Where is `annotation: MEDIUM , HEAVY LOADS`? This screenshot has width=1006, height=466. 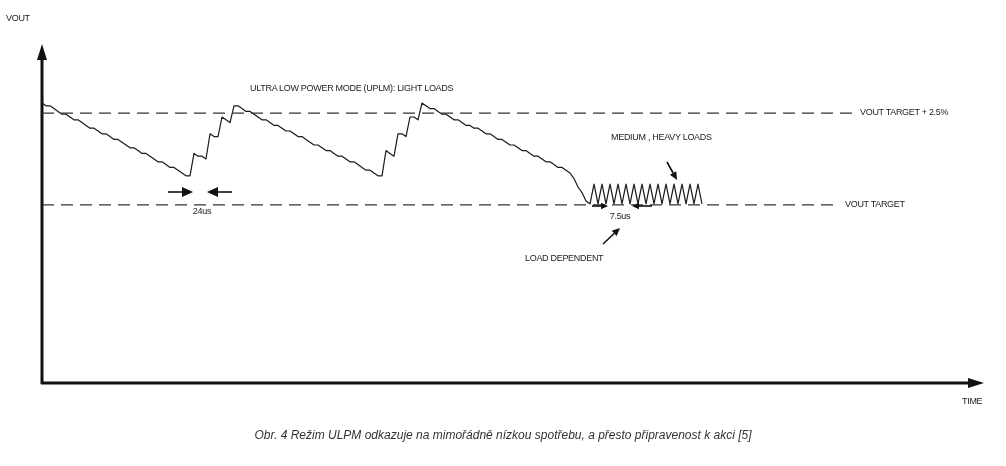
annotation: MEDIUM , HEAVY LOADS is located at coordinates (661, 137).